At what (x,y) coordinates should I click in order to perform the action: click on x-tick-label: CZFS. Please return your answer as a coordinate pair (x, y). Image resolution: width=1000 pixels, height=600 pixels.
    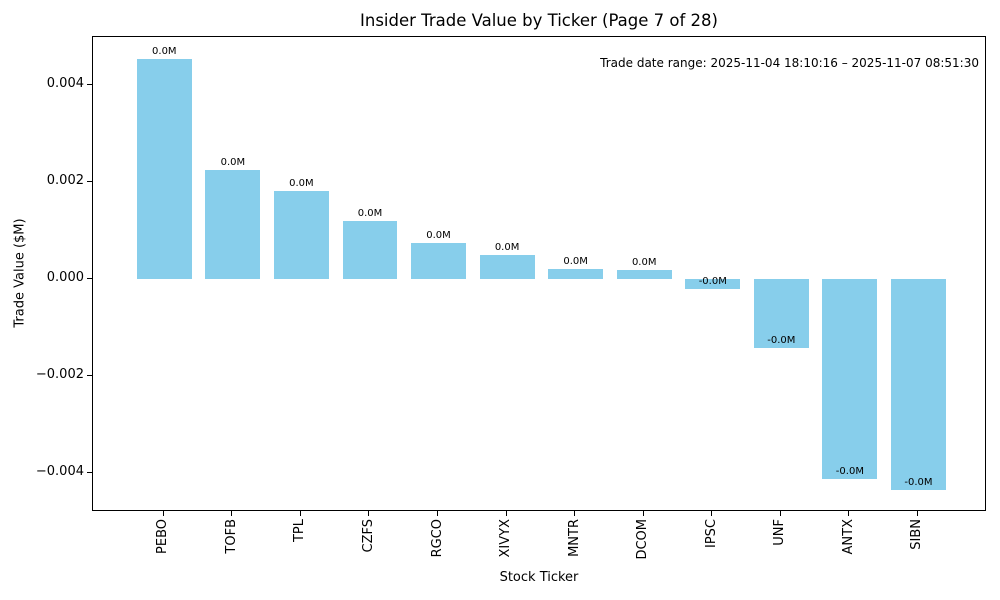
    Looking at the image, I should click on (368, 536).